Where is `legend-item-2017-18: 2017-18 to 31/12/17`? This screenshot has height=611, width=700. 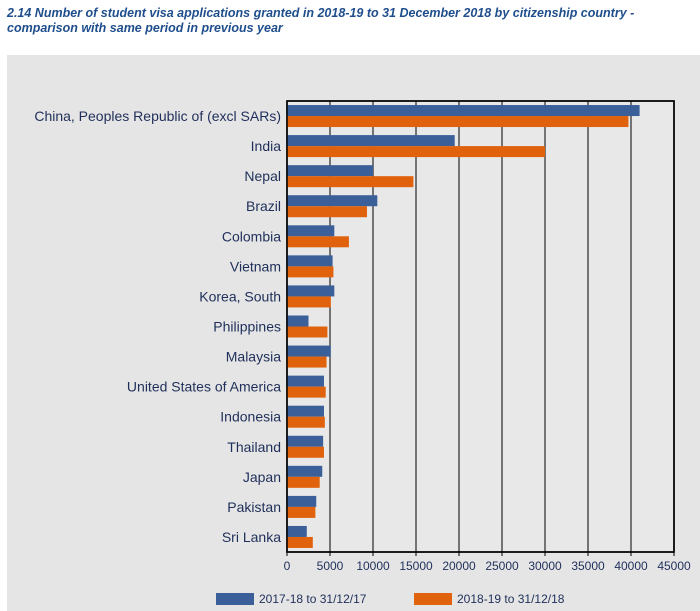 legend-item-2017-18: 2017-18 to 31/12/17 is located at coordinates (291, 599).